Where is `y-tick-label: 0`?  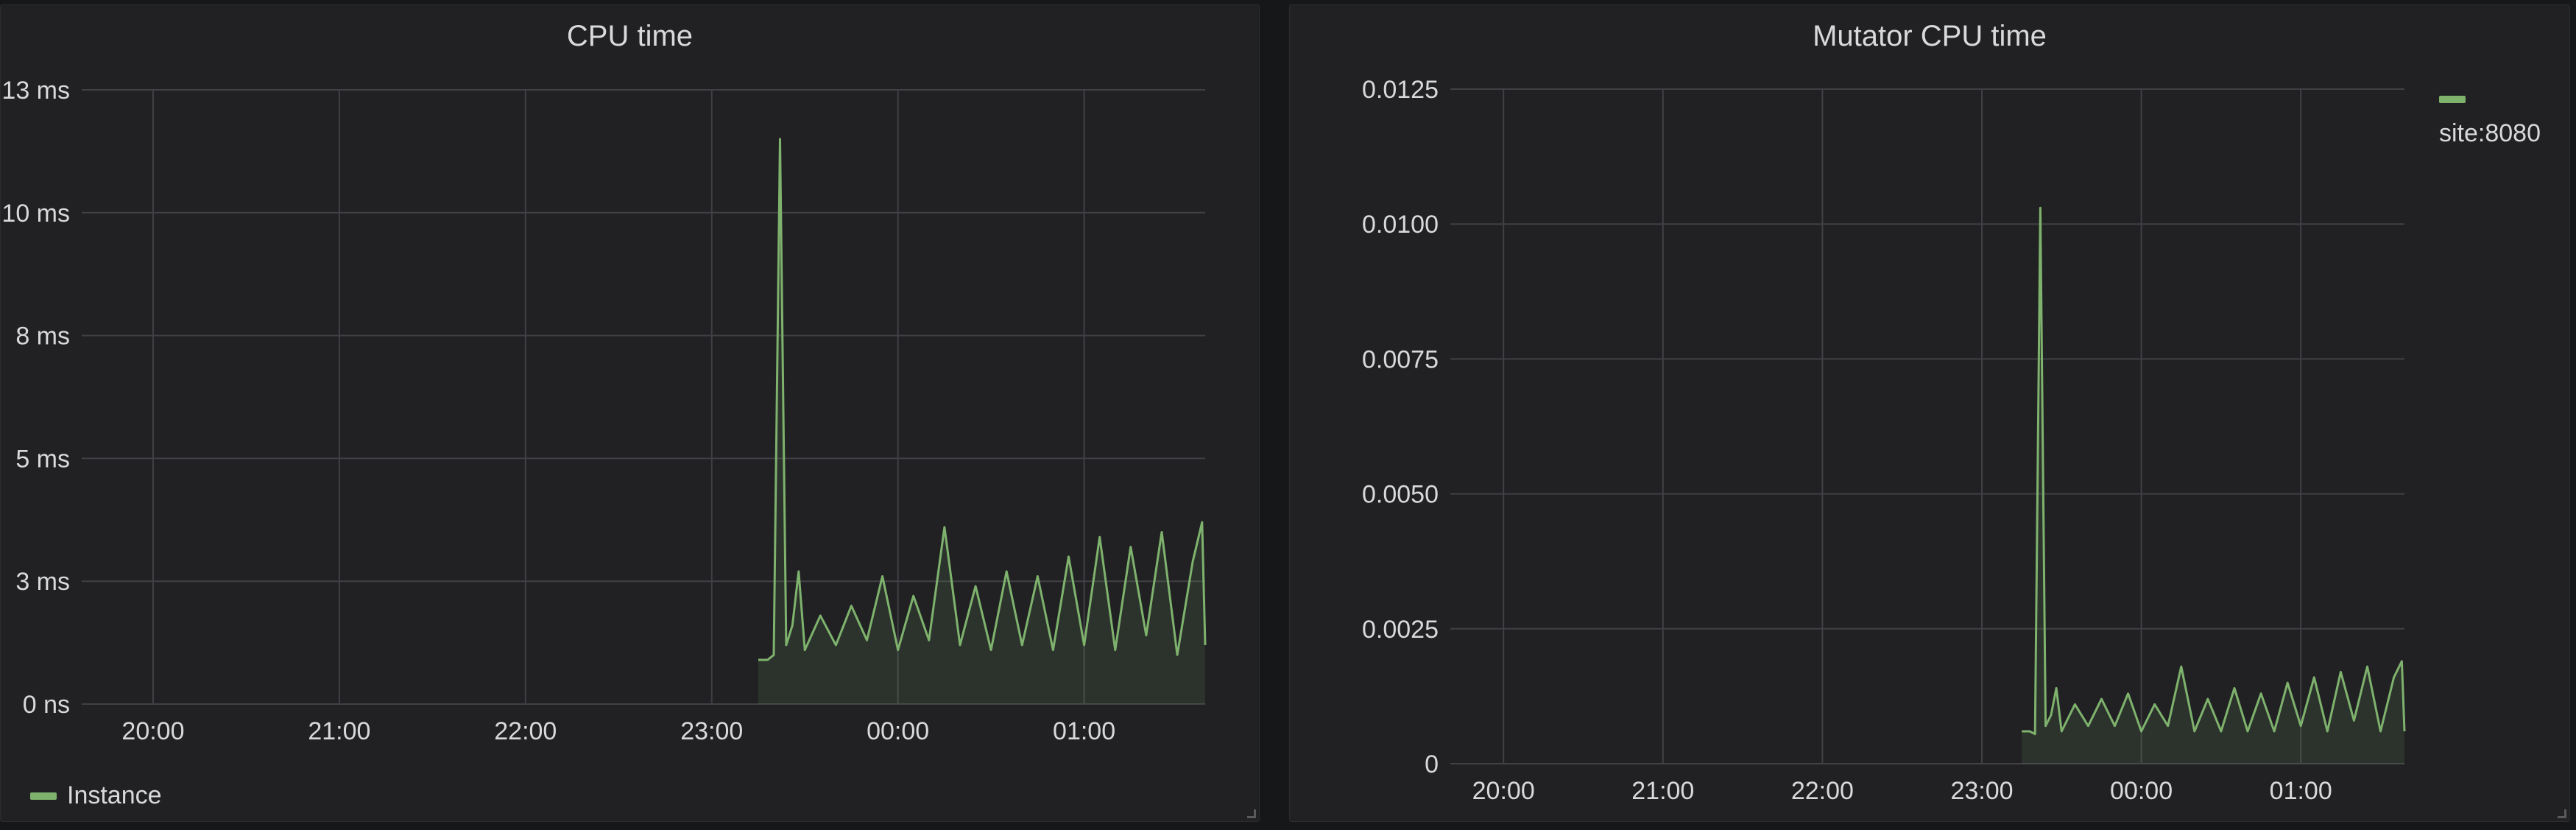 y-tick-label: 0 is located at coordinates (1432, 764).